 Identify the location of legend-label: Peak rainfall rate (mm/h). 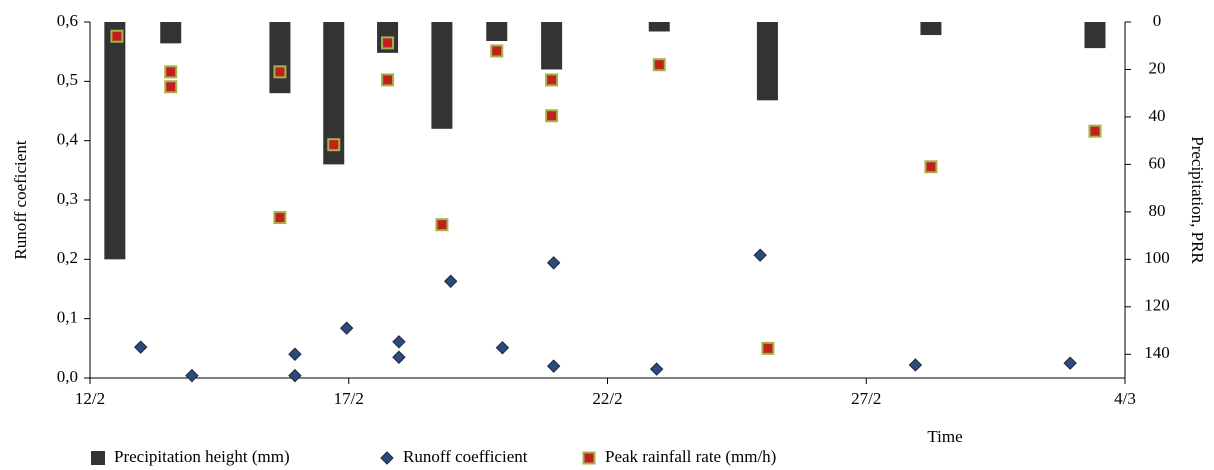
(690, 456).